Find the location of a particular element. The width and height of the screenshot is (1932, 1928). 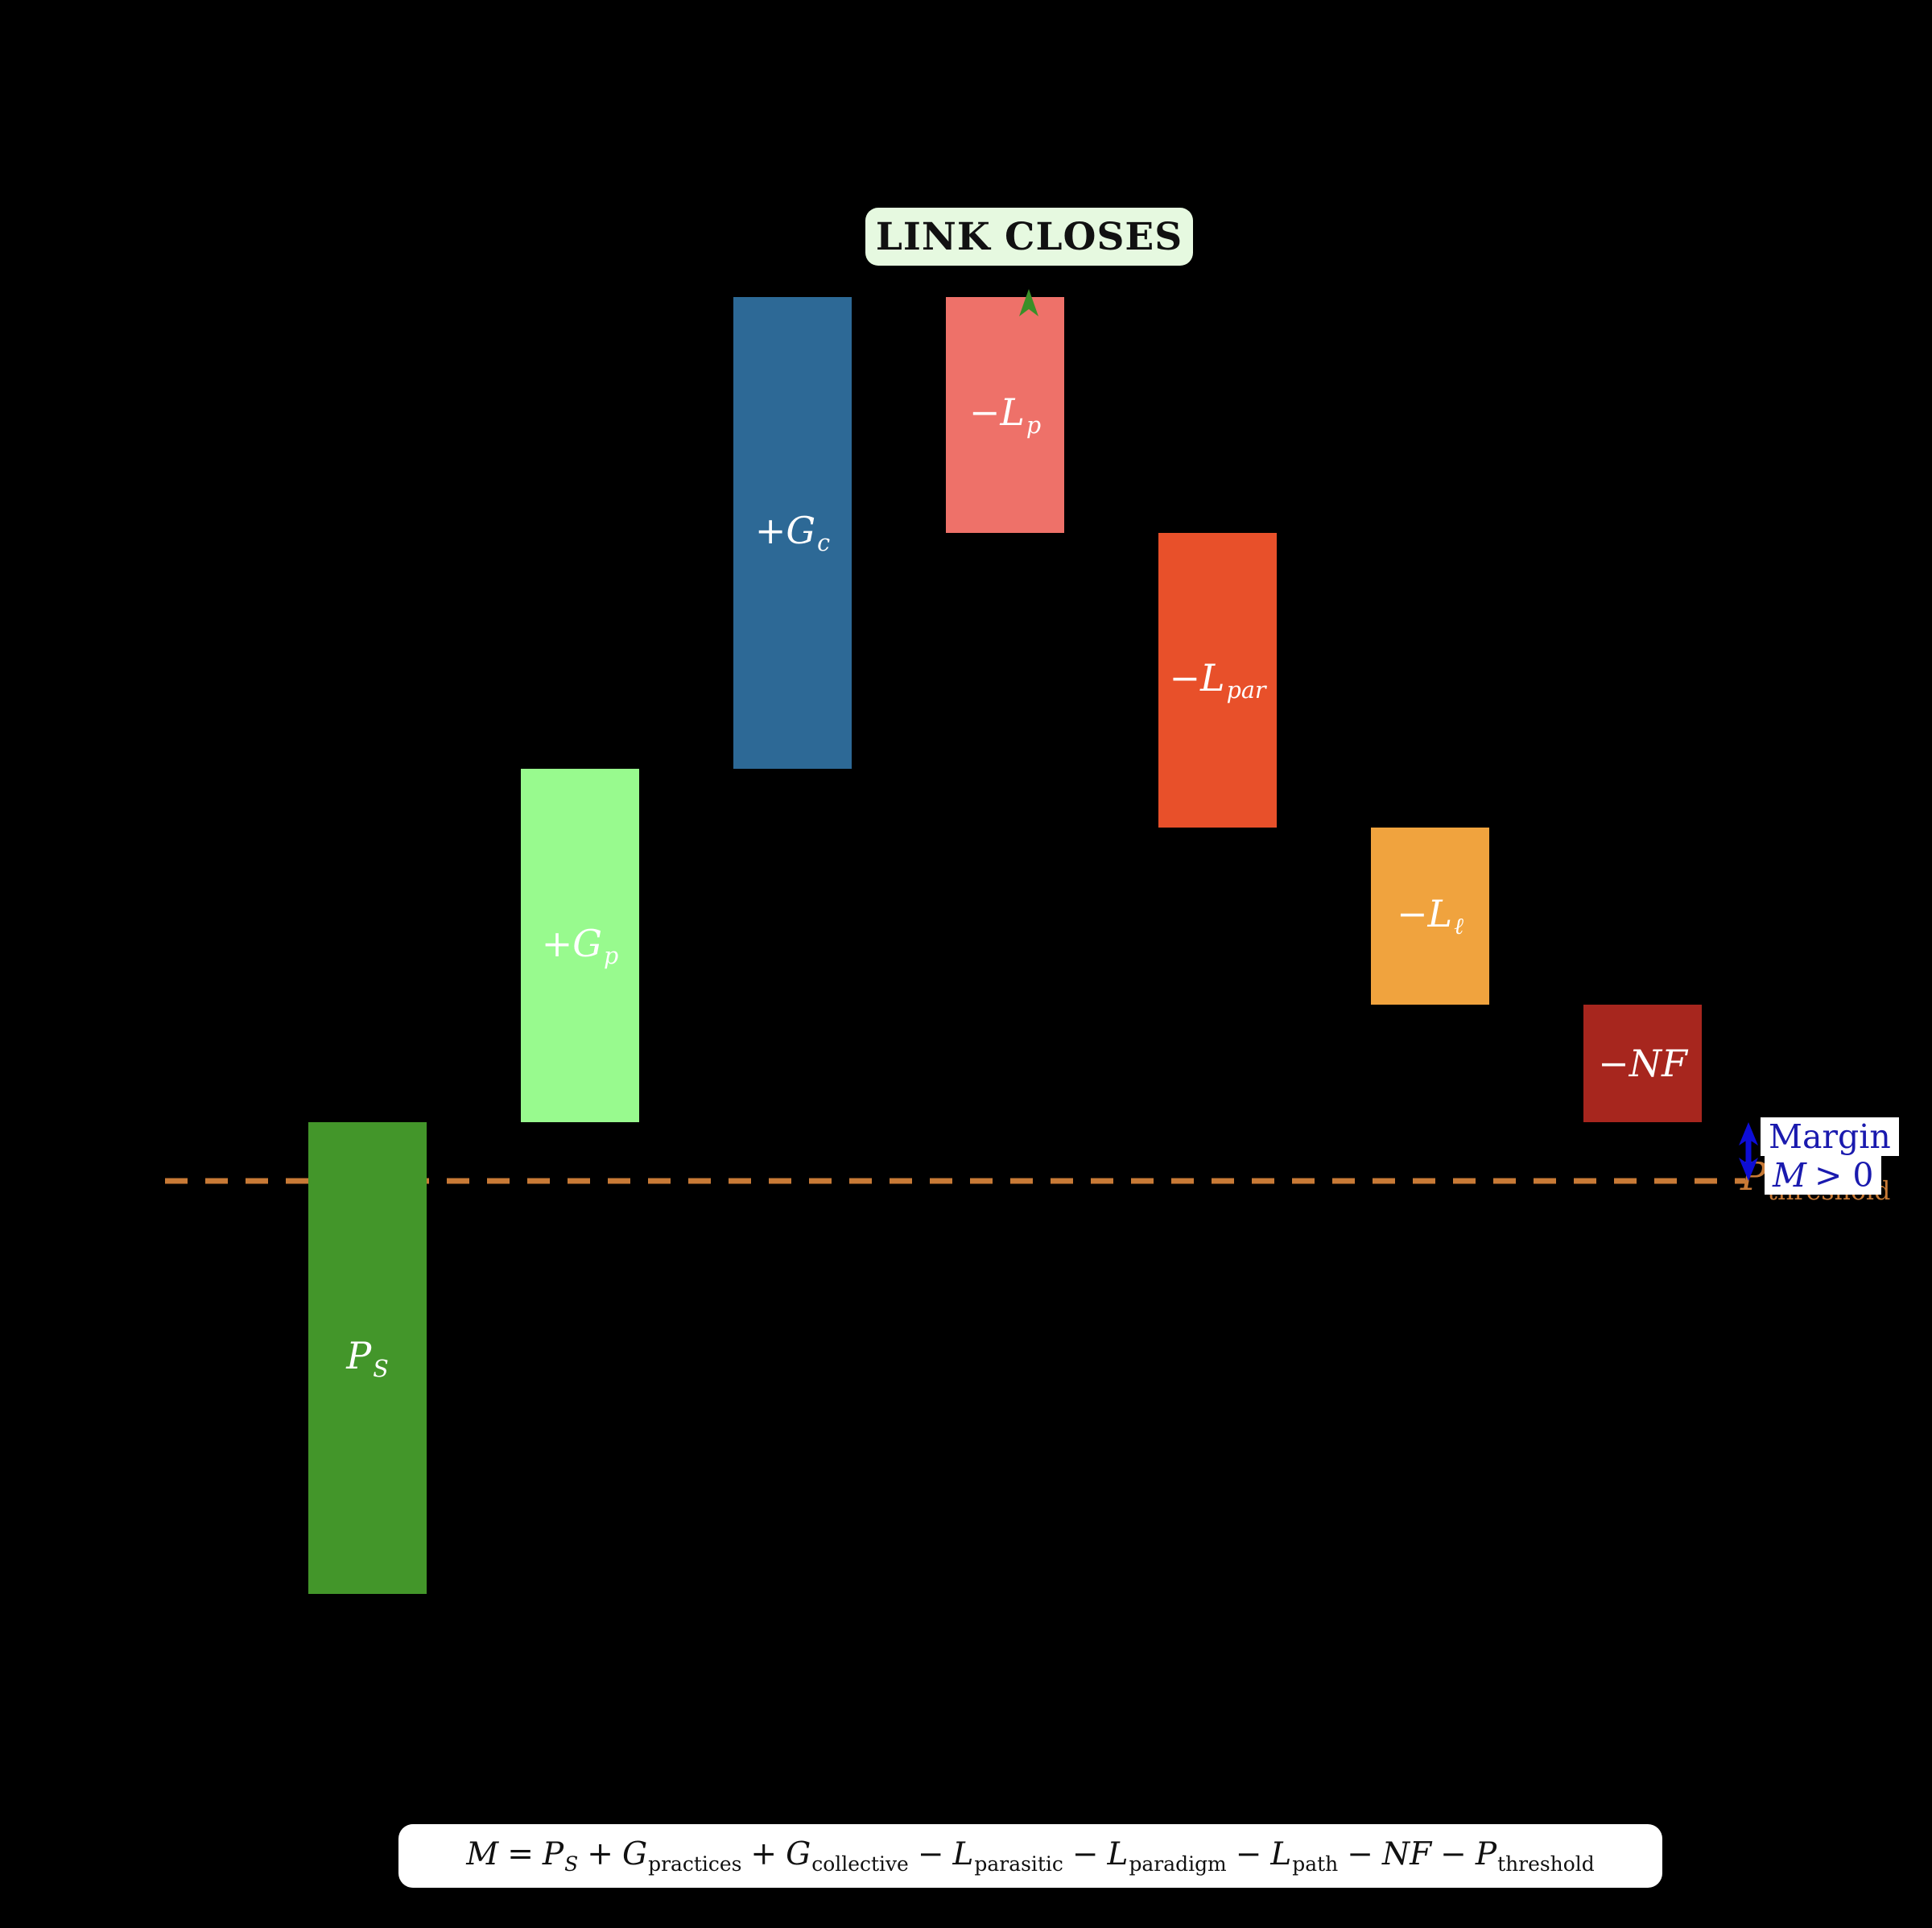

bar-label-L_parasitic: −Lp is located at coordinates (1005, 414).